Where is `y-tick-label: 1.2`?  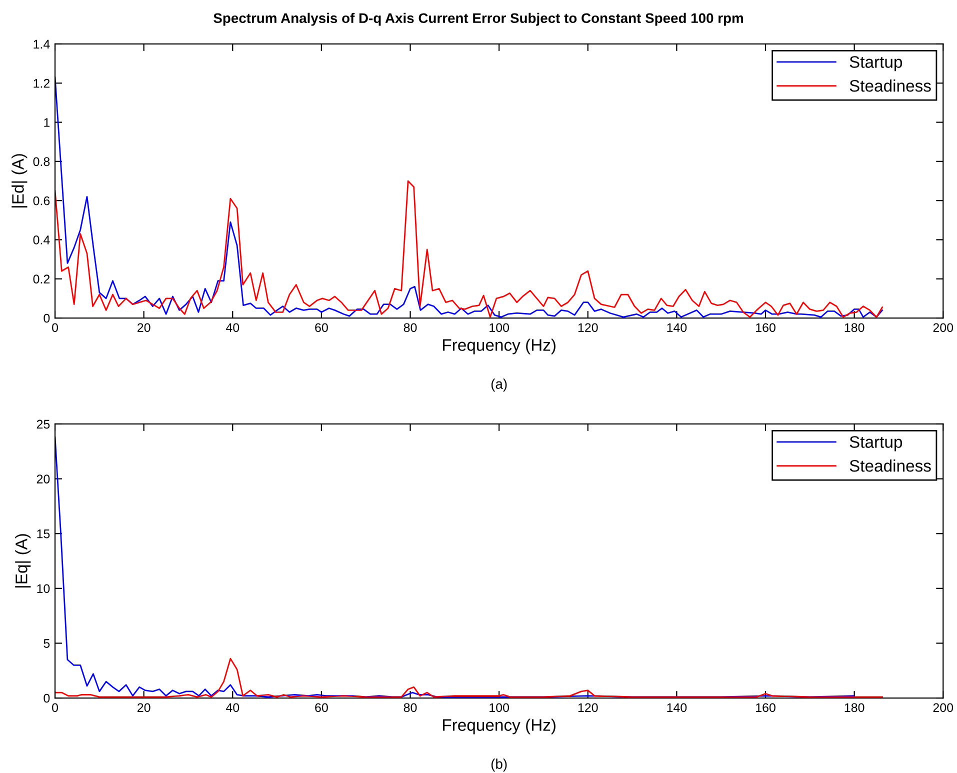
y-tick-label: 1.2 is located at coordinates (42, 83).